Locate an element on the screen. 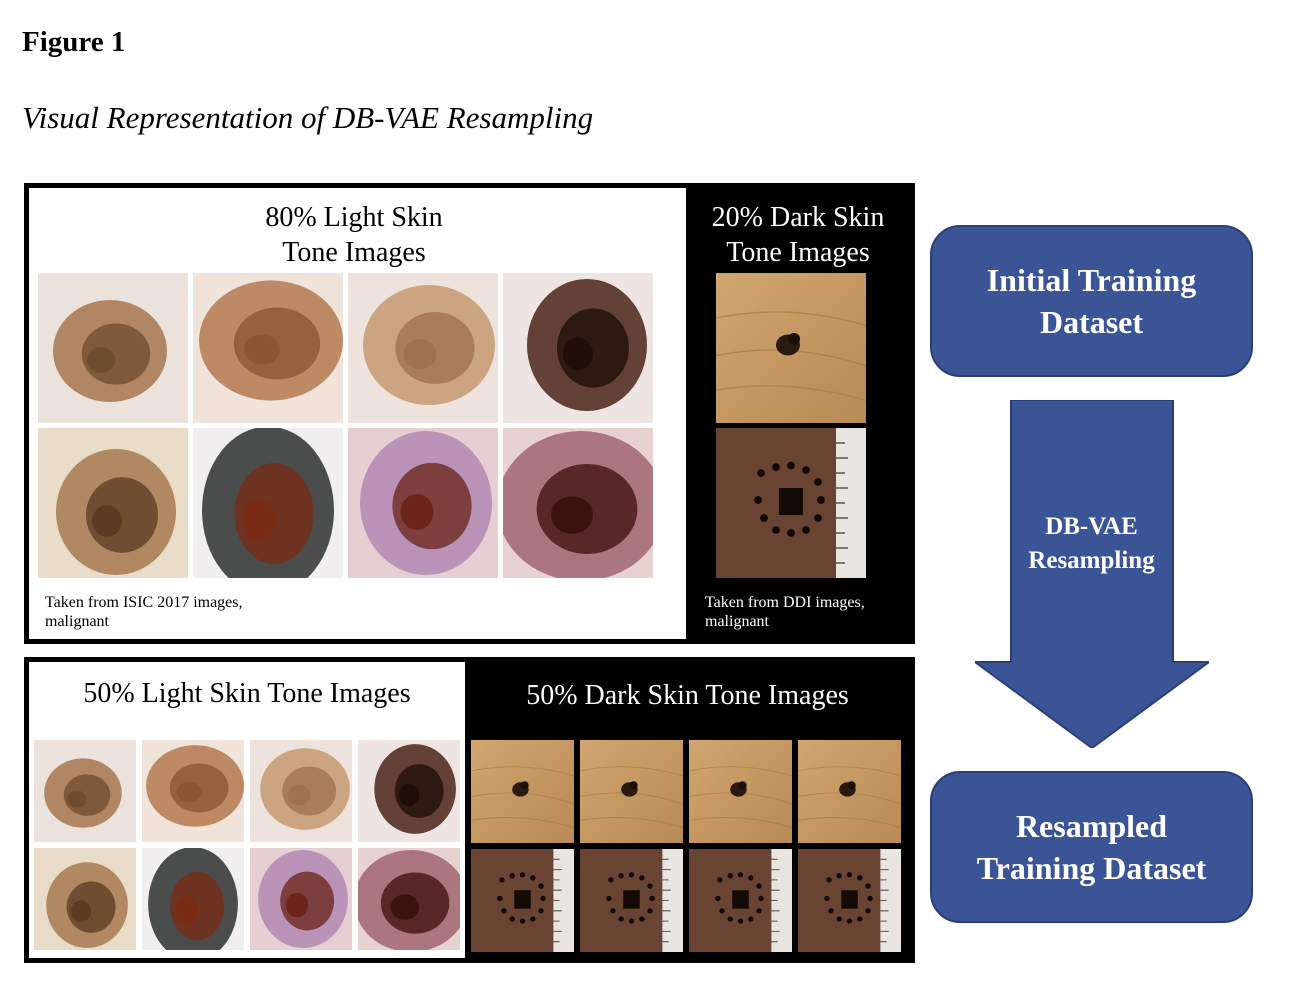 This screenshot has height=986, width=1298. resampling-arrow-label: DB-VAE Resampling is located at coordinates (1091, 544).